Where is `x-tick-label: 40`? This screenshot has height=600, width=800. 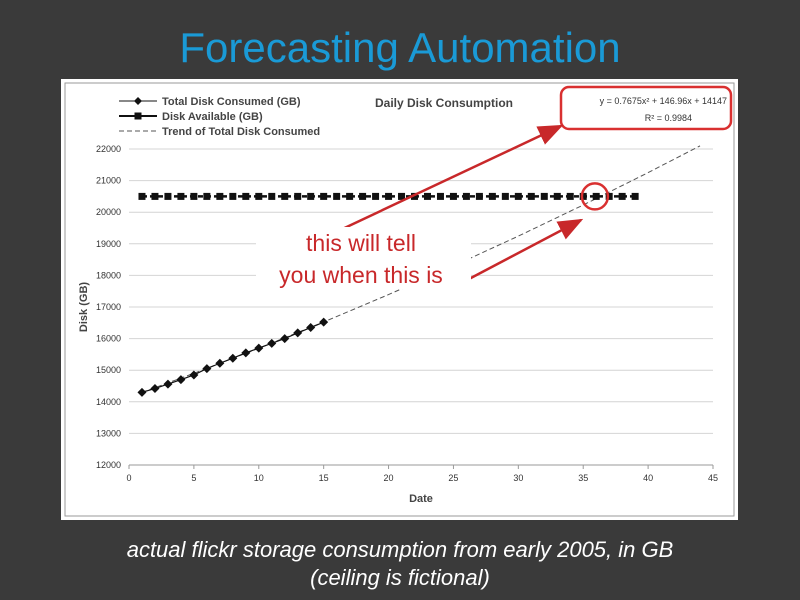
x-tick-label: 40 is located at coordinates (648, 478).